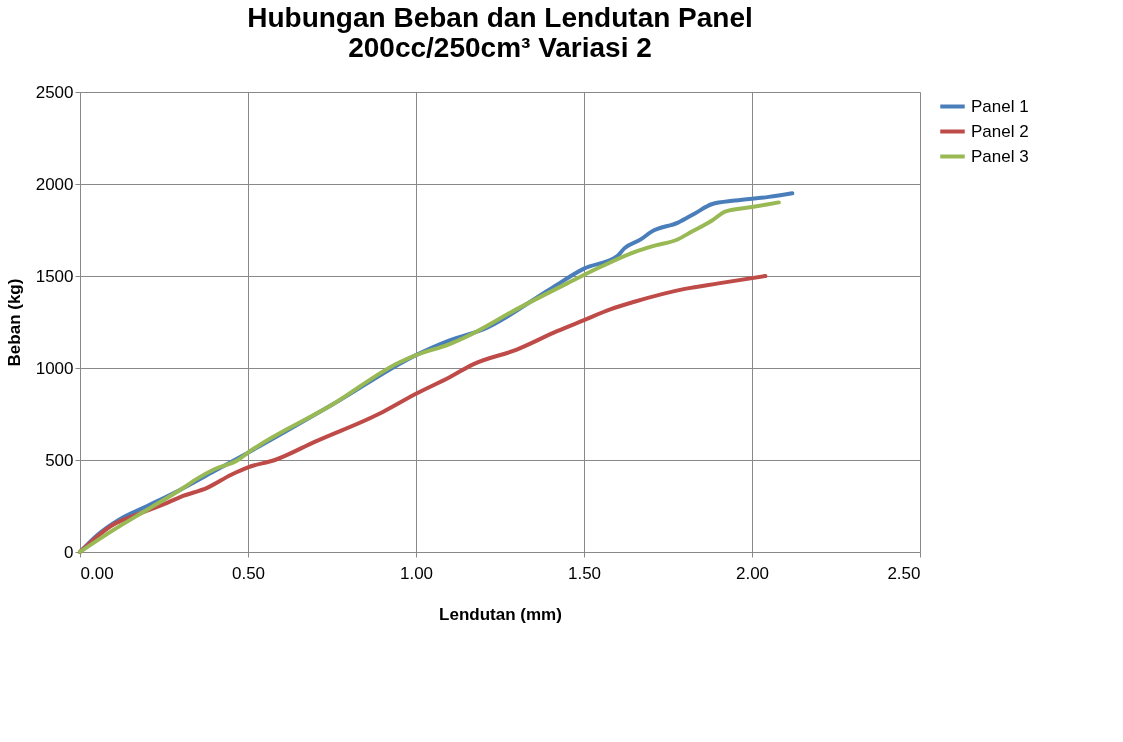 This screenshot has height=742, width=1123. What do you see at coordinates (54, 184) in the screenshot?
I see `y-tick-label: 2000` at bounding box center [54, 184].